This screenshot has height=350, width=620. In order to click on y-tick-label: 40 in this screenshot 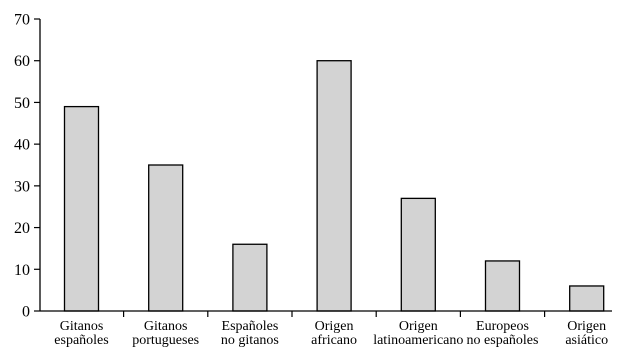, I will do `click(22, 145)`.